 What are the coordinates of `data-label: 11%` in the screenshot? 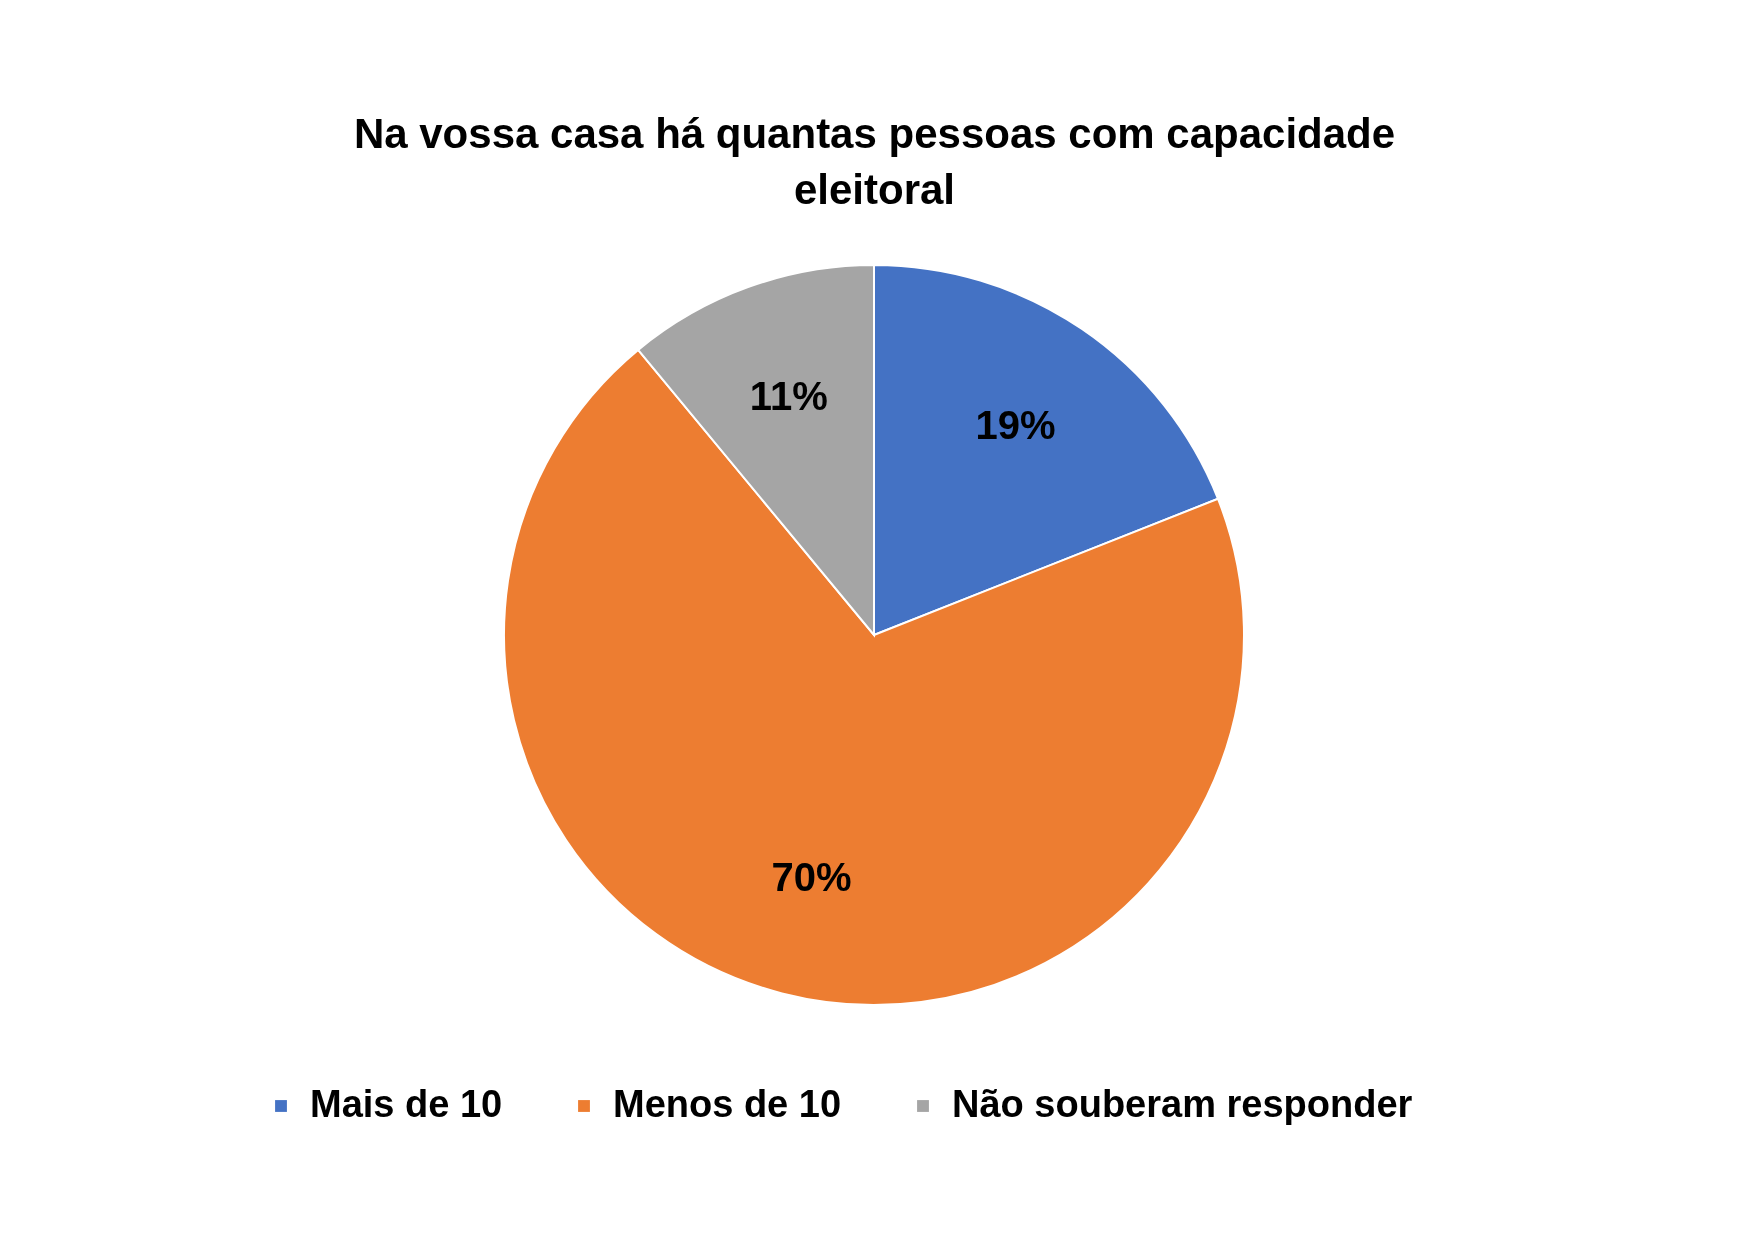 It's located at (788, 396).